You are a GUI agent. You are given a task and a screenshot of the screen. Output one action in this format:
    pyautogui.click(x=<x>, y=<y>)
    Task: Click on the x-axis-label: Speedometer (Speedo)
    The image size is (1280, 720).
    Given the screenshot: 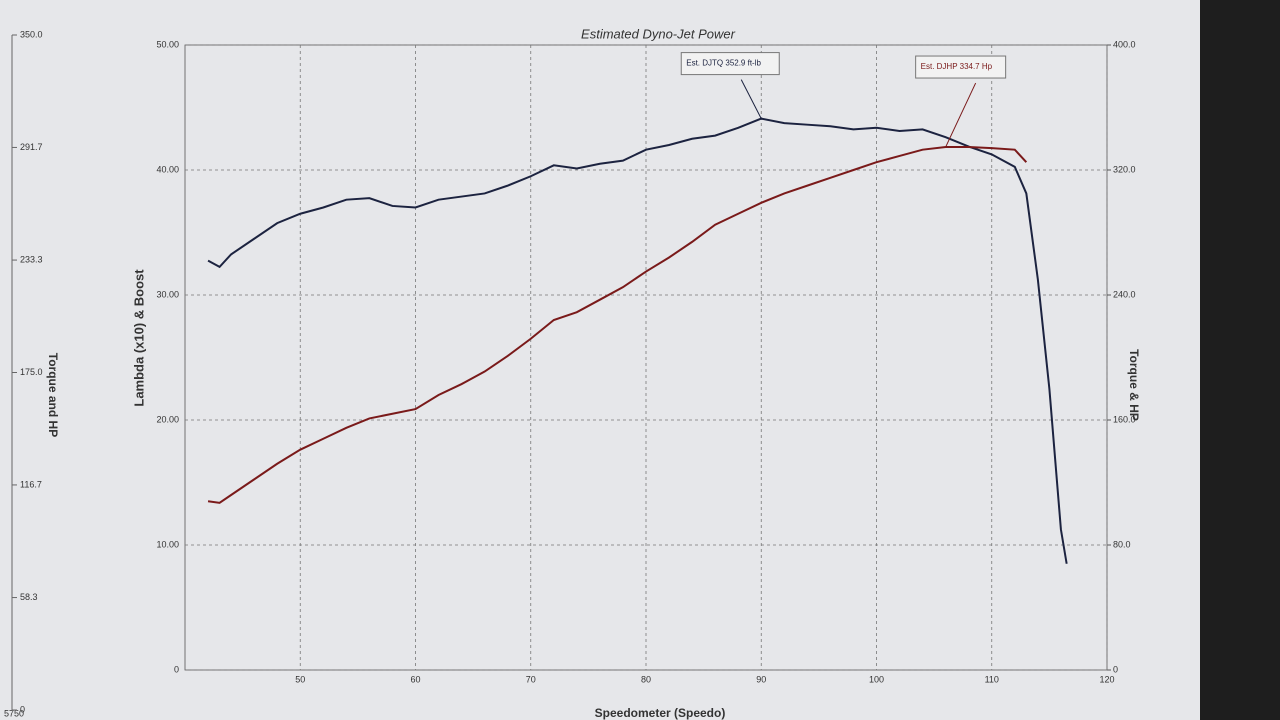 What is the action you would take?
    pyautogui.click(x=660, y=713)
    